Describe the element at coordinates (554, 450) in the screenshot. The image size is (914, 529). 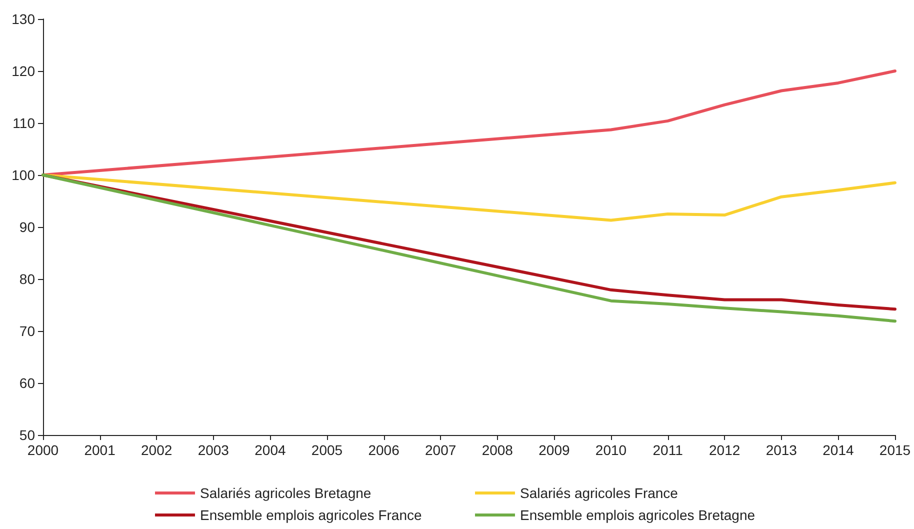
I see `x-tick-label: 2009` at that location.